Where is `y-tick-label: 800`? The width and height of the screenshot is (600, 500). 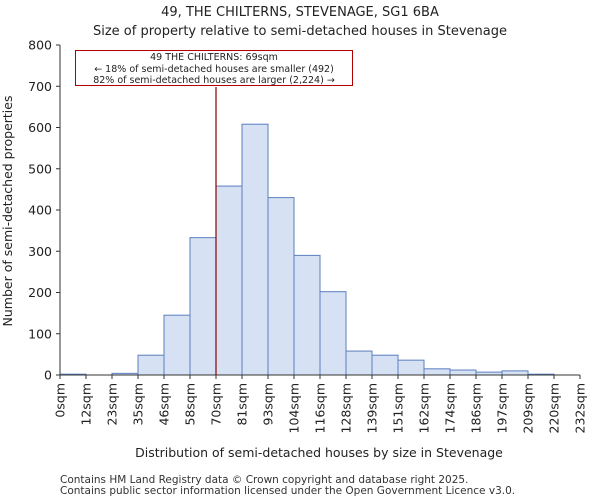
y-tick-label: 800 is located at coordinates (40, 45).